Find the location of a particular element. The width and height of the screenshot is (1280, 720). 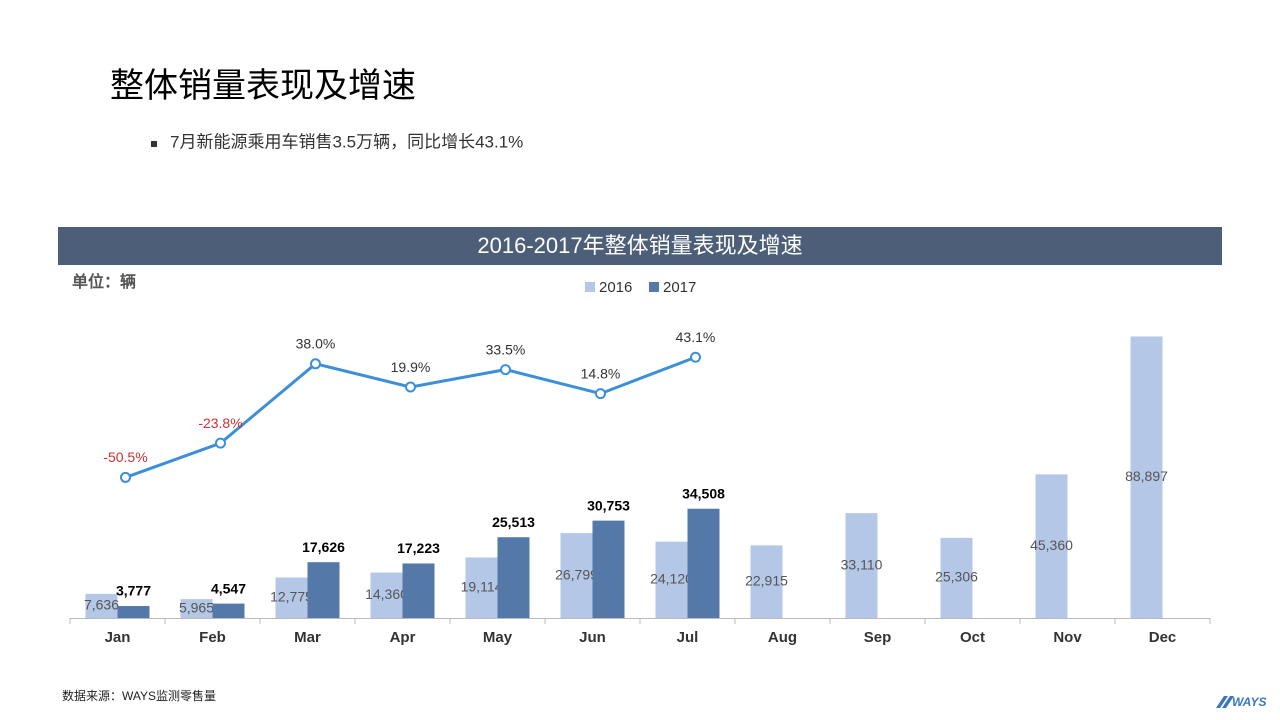

data-label: 33,110 is located at coordinates (862, 564).